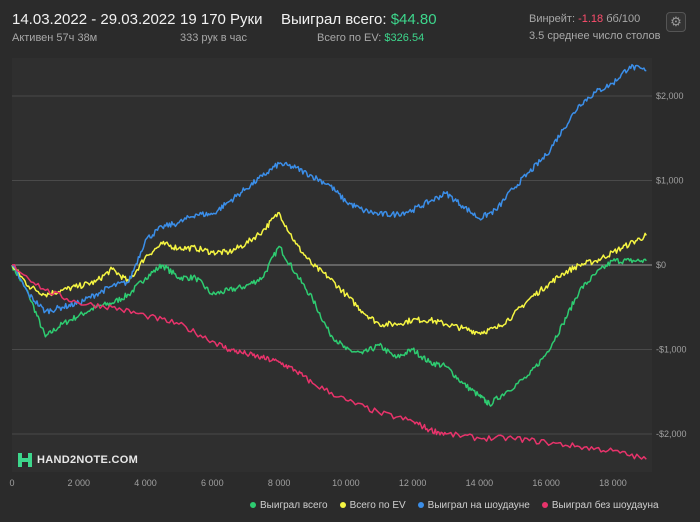 The image size is (700, 522). Describe the element at coordinates (605, 505) in the screenshot. I see `legend-label: Выиграл без шоудауна` at that location.